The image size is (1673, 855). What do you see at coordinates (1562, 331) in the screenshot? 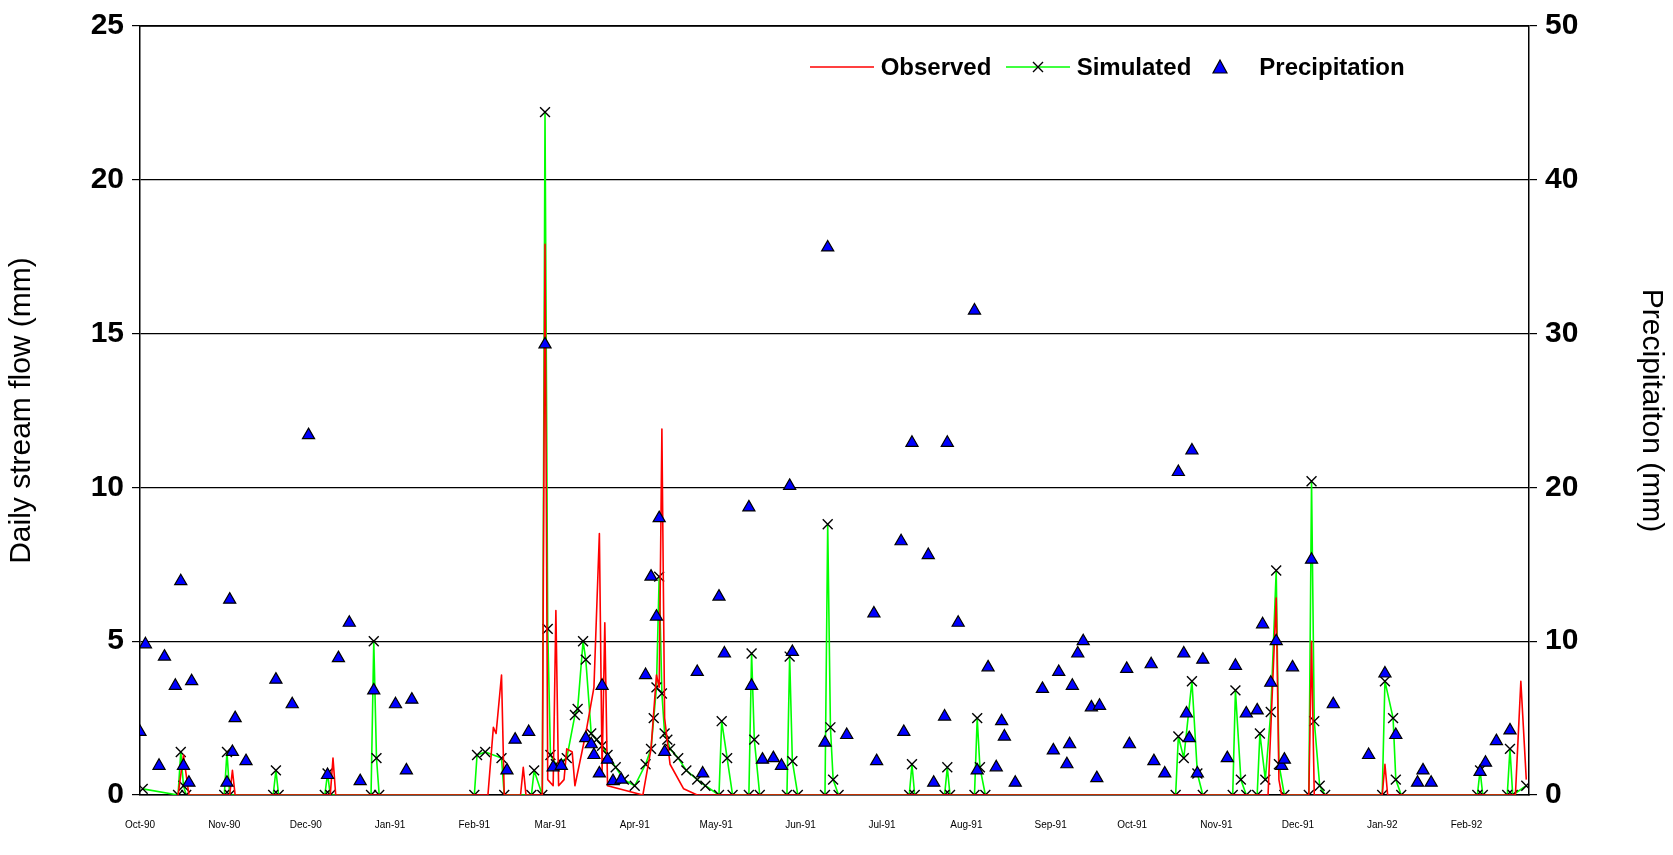
I see `y2-tick-label: 30` at bounding box center [1562, 331].